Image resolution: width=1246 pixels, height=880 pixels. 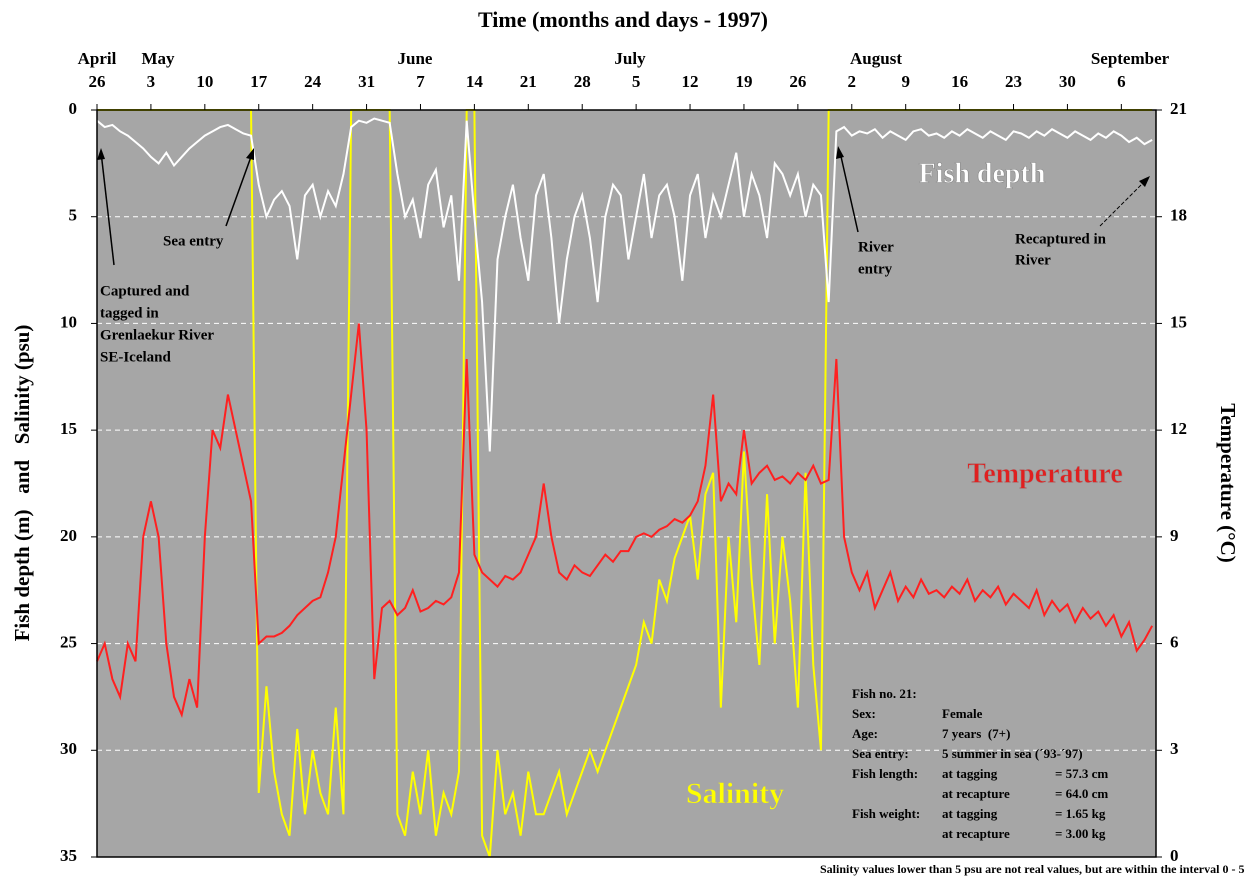 What do you see at coordinates (1174, 641) in the screenshot?
I see `y2-tick-label: 6` at bounding box center [1174, 641].